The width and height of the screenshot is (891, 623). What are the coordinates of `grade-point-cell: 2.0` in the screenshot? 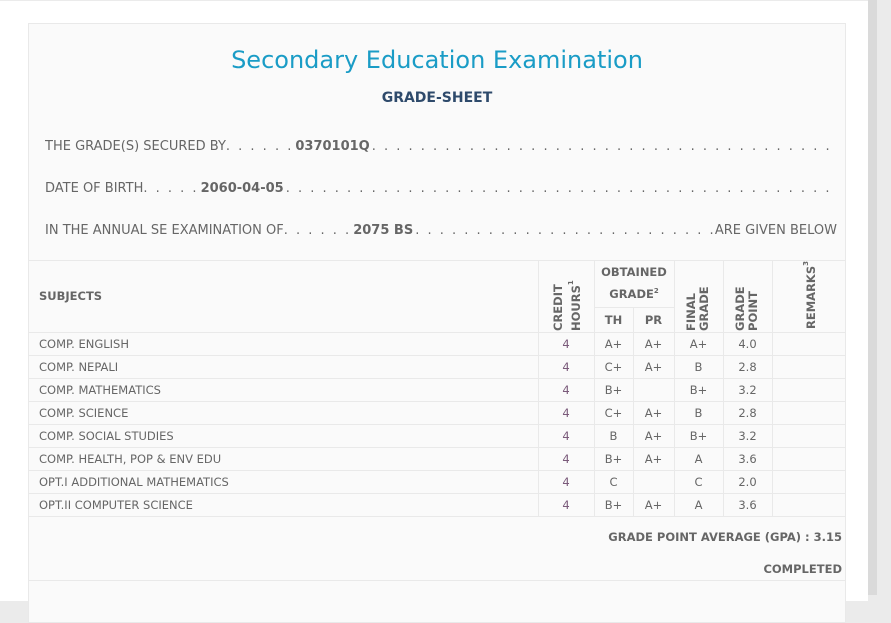 It's located at (747, 481).